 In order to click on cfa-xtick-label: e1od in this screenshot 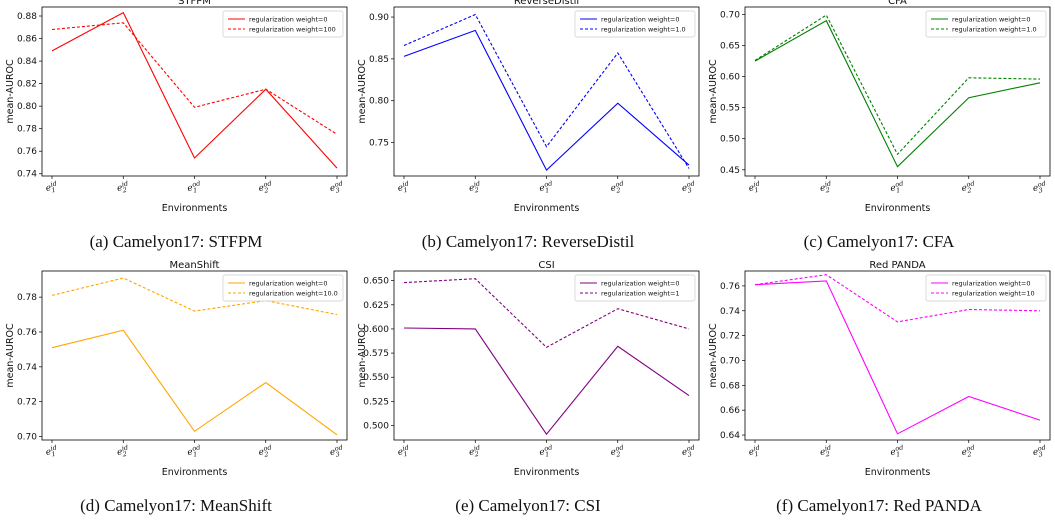, I will do `click(897, 187)`.